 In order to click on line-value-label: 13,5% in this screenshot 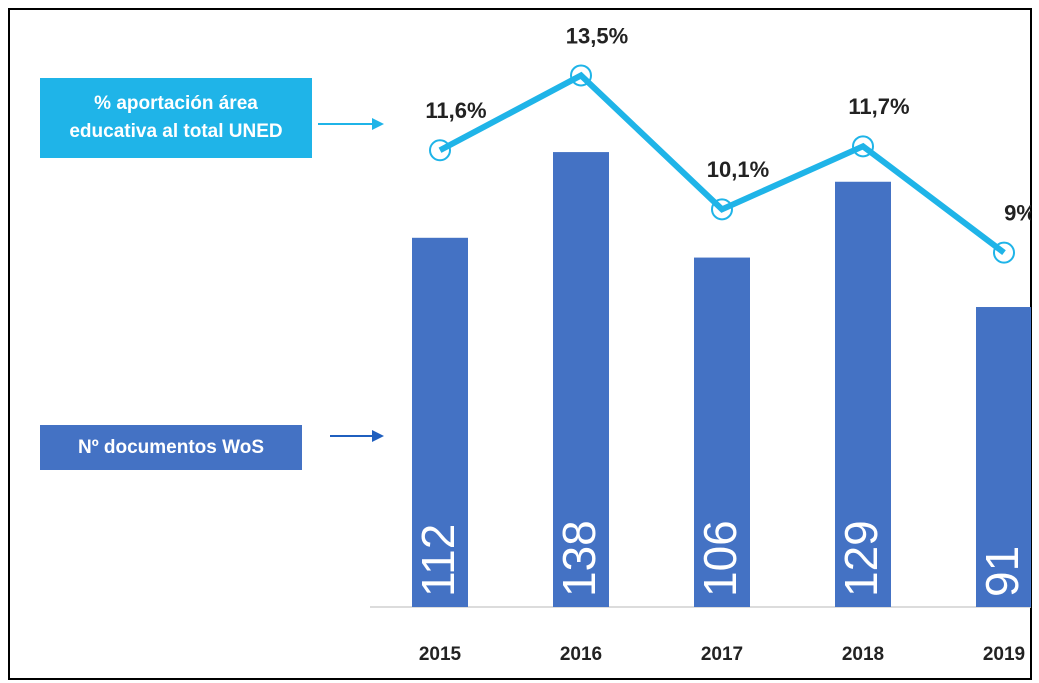, I will do `click(597, 35)`.